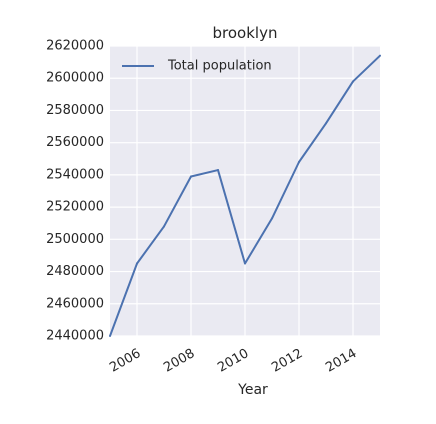 The image size is (436, 424). Describe the element at coordinates (75, 174) in the screenshot. I see `y-tick-label: 2540000` at that location.